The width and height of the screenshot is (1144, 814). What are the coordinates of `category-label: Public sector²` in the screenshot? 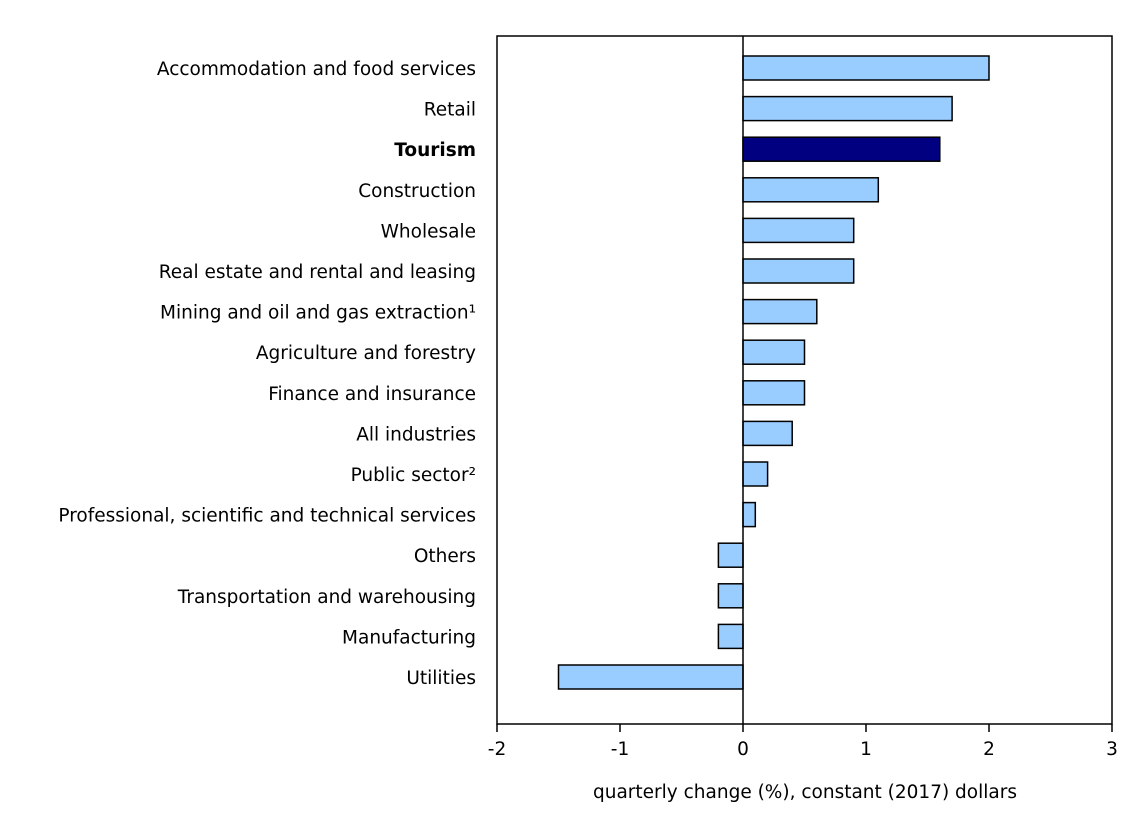 It's located at (413, 475).